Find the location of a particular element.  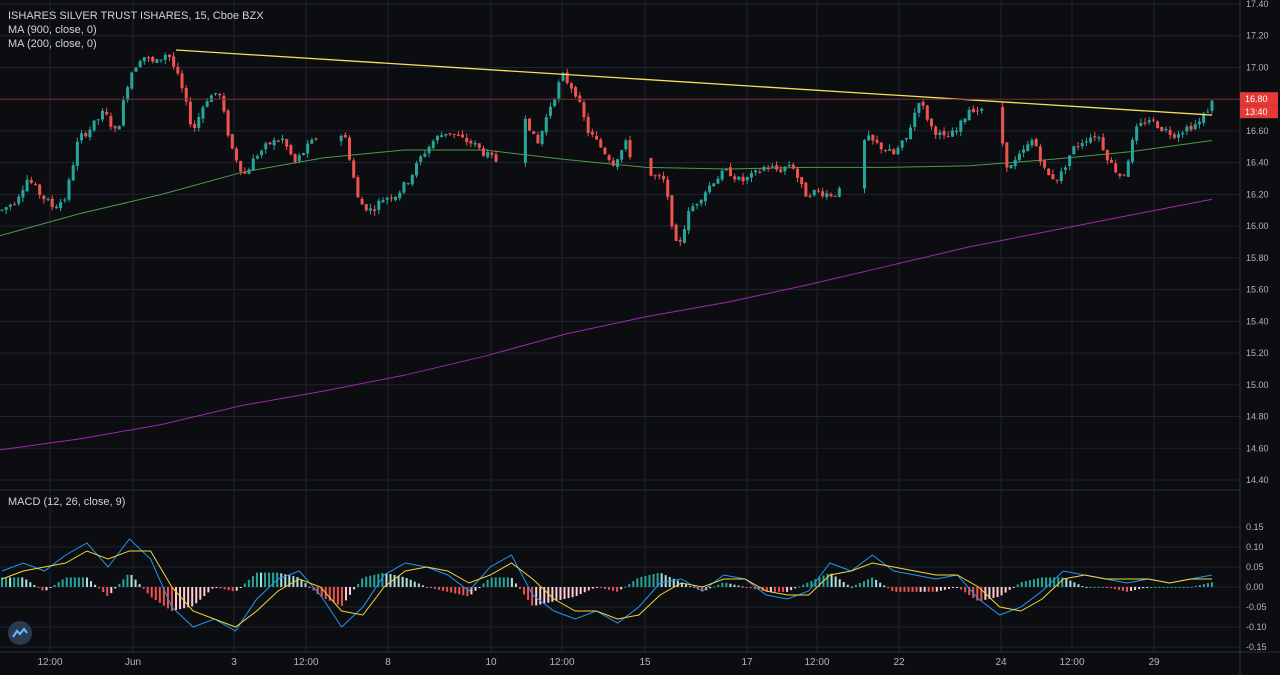

tradingview-logo-icon is located at coordinates (20, 633).